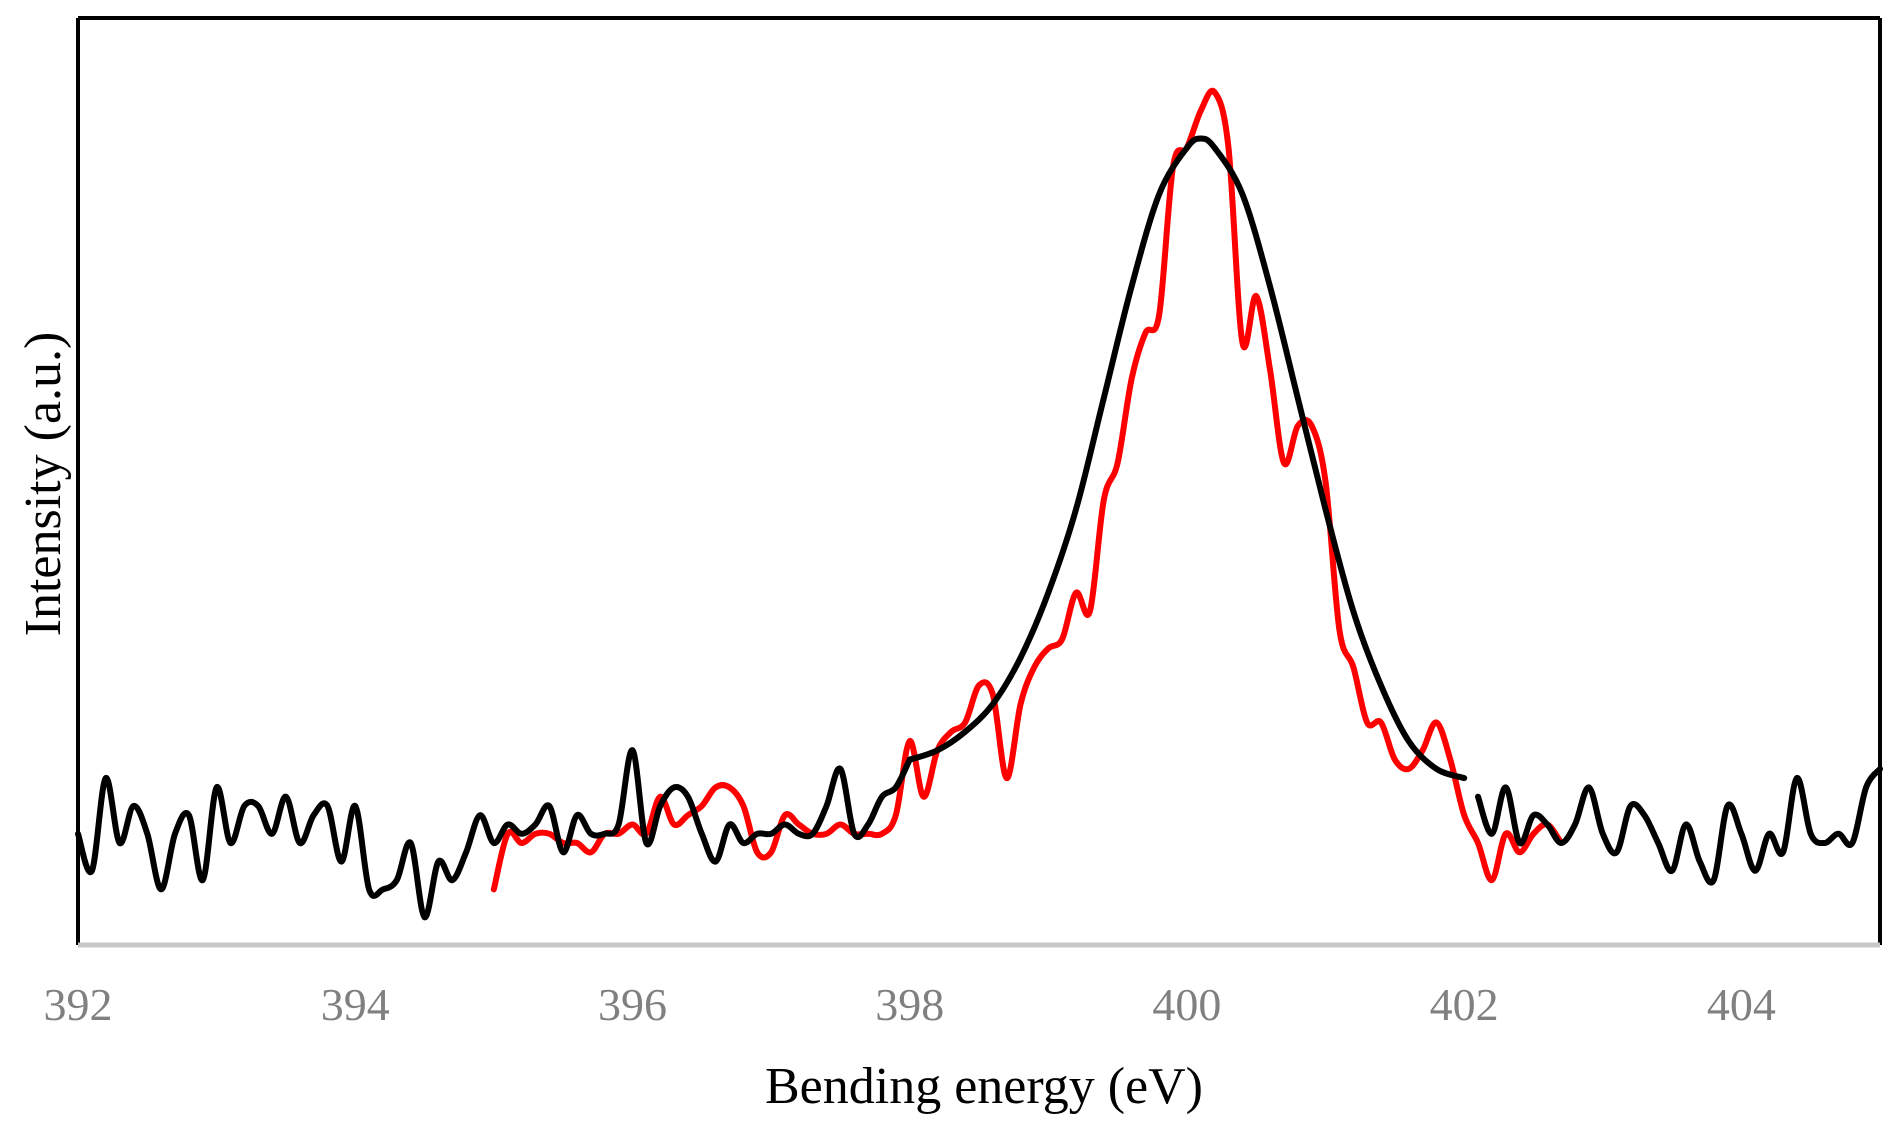 This screenshot has width=1890, height=1128. Describe the element at coordinates (984, 1086) in the screenshot. I see `x-axis-title: Bending energy (eV)` at that location.